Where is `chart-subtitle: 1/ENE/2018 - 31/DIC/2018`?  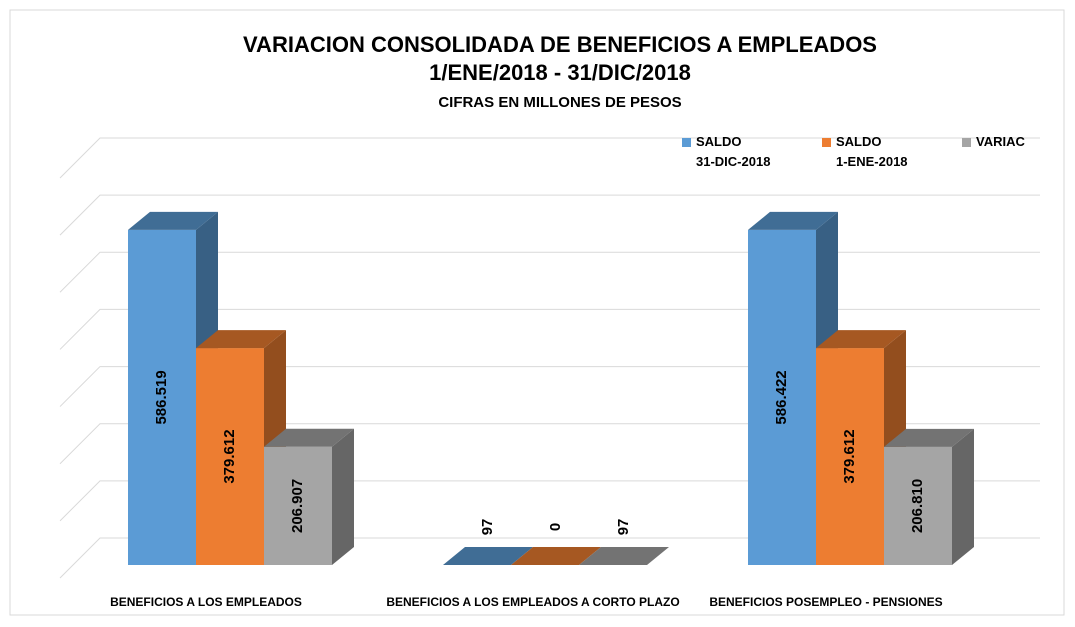
chart-subtitle: 1/ENE/2018 - 31/DIC/2018 is located at coordinates (560, 72).